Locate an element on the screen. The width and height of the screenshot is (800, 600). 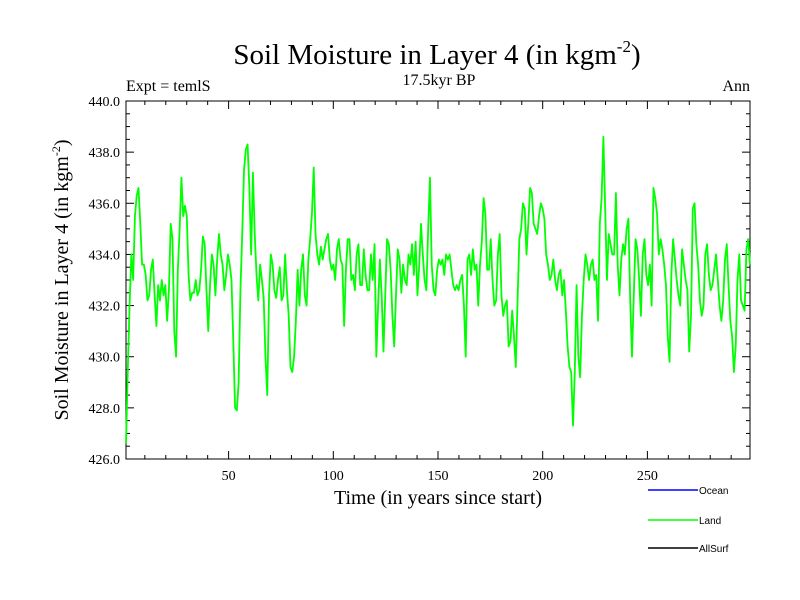
y-tick-label: 430.0 is located at coordinates (105, 358).